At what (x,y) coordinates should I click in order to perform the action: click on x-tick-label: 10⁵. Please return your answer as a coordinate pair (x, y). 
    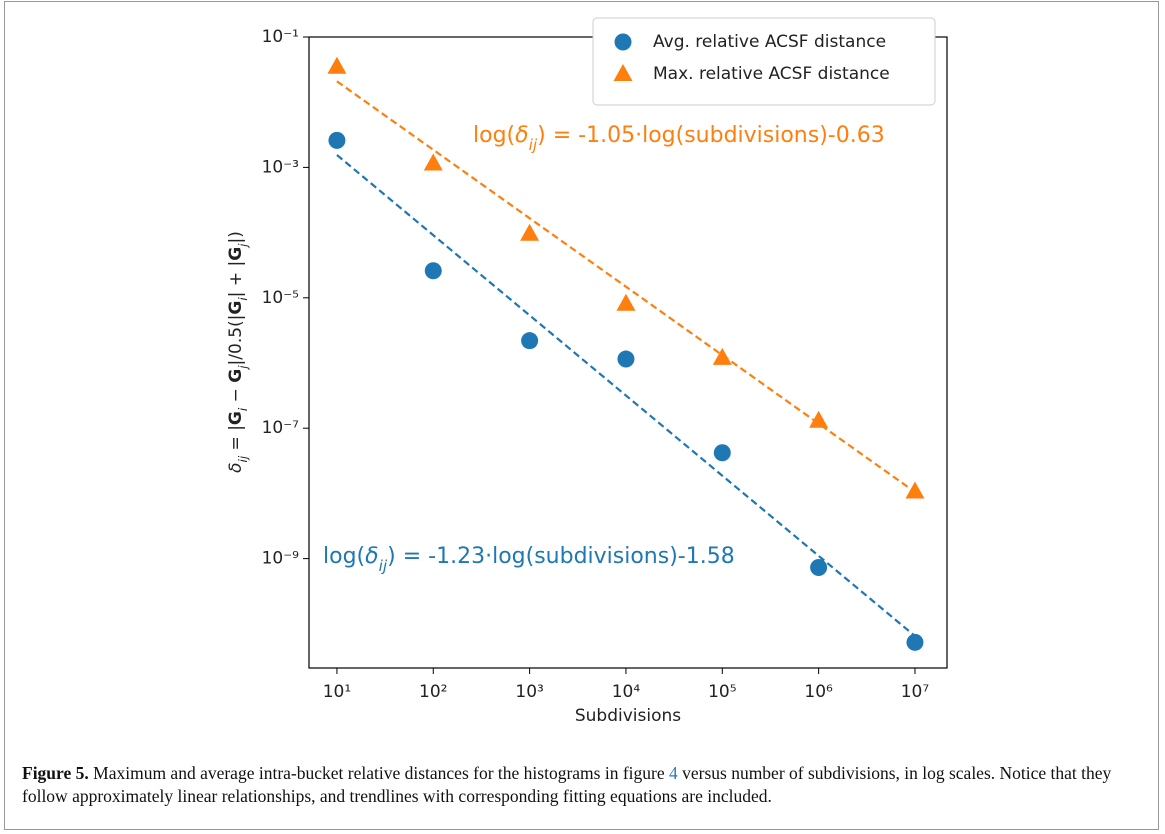
    Looking at the image, I should click on (722, 692).